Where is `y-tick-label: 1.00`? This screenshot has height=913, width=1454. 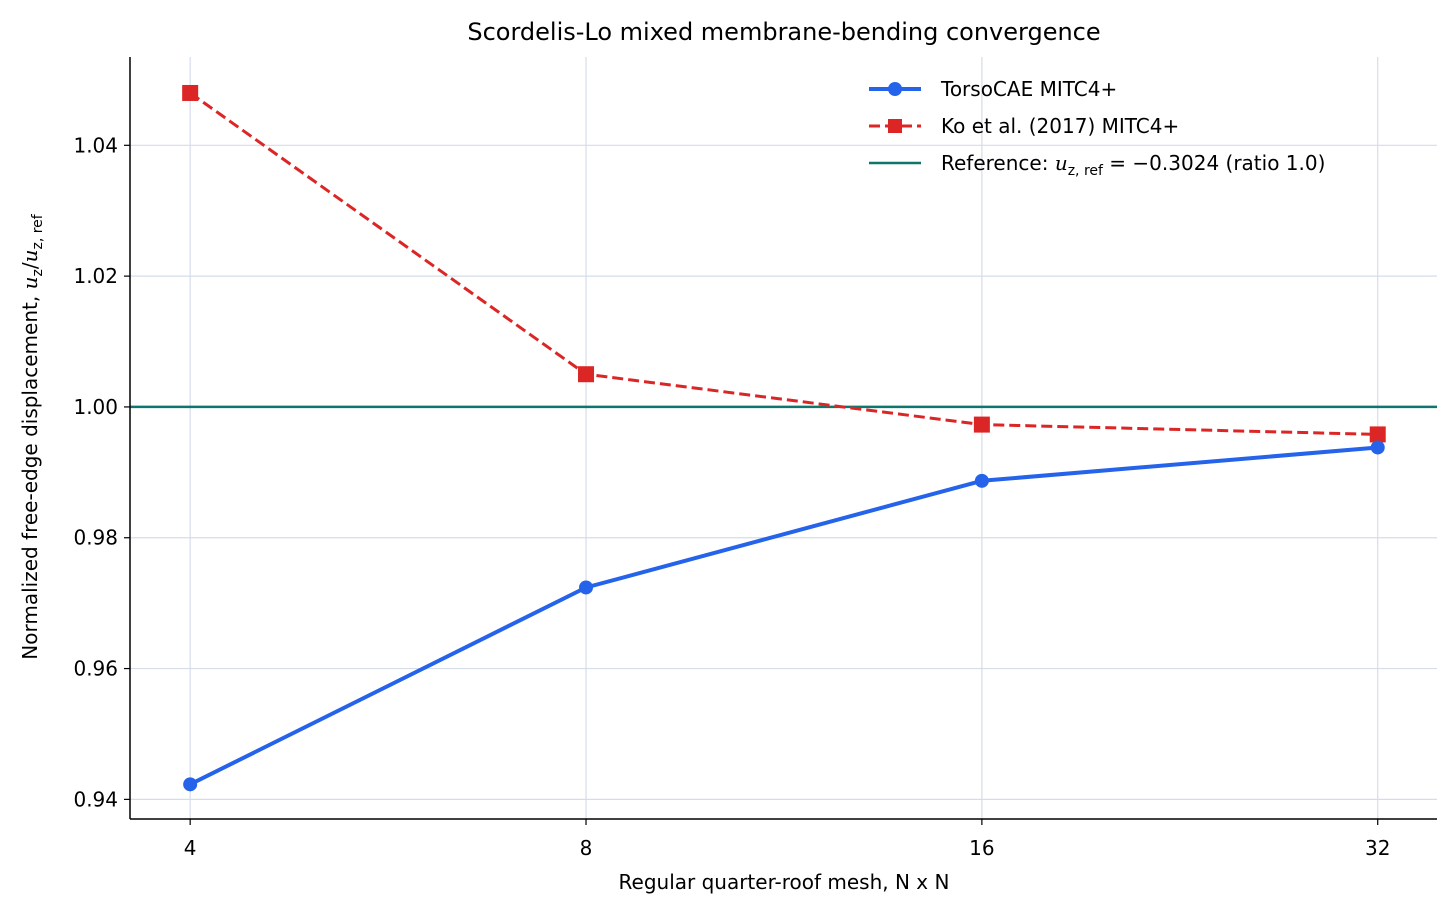
y-tick-label: 1.00 is located at coordinates (95, 407).